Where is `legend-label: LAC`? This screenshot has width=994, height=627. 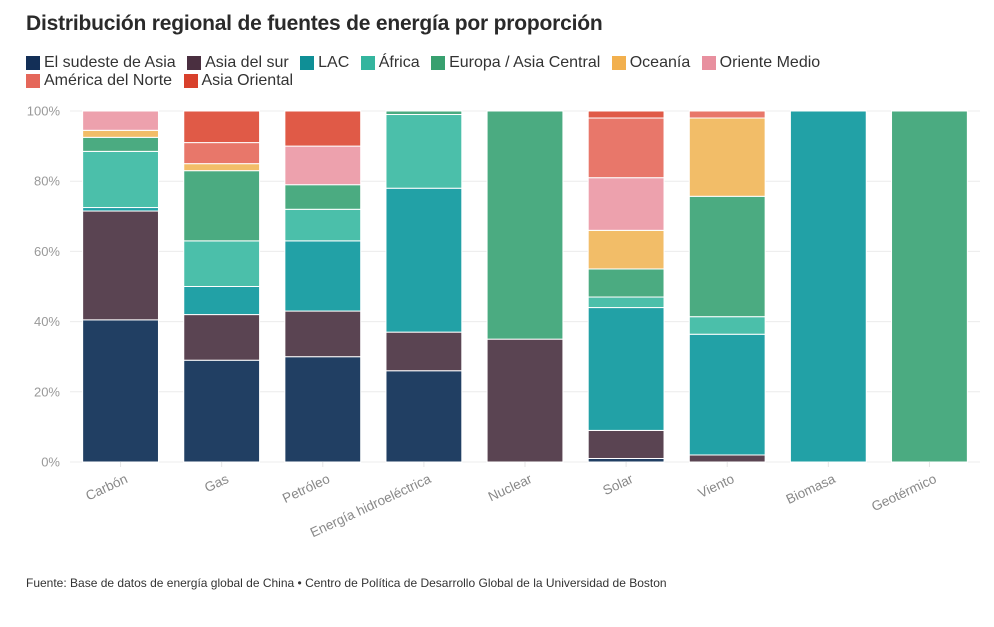
legend-label: LAC is located at coordinates (334, 62).